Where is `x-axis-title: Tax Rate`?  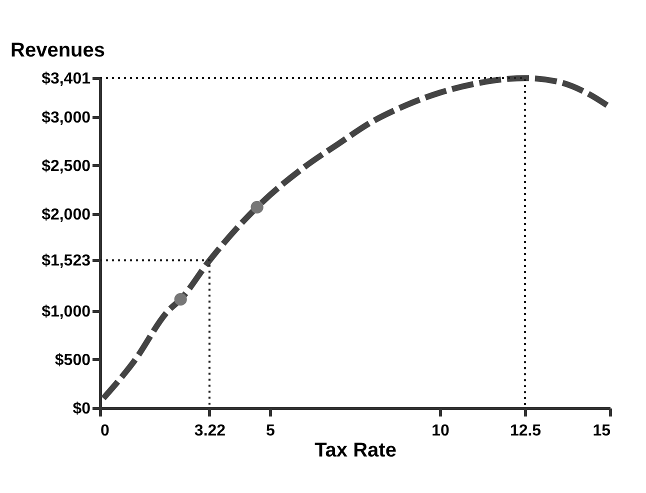 x-axis-title: Tax Rate is located at coordinates (355, 451).